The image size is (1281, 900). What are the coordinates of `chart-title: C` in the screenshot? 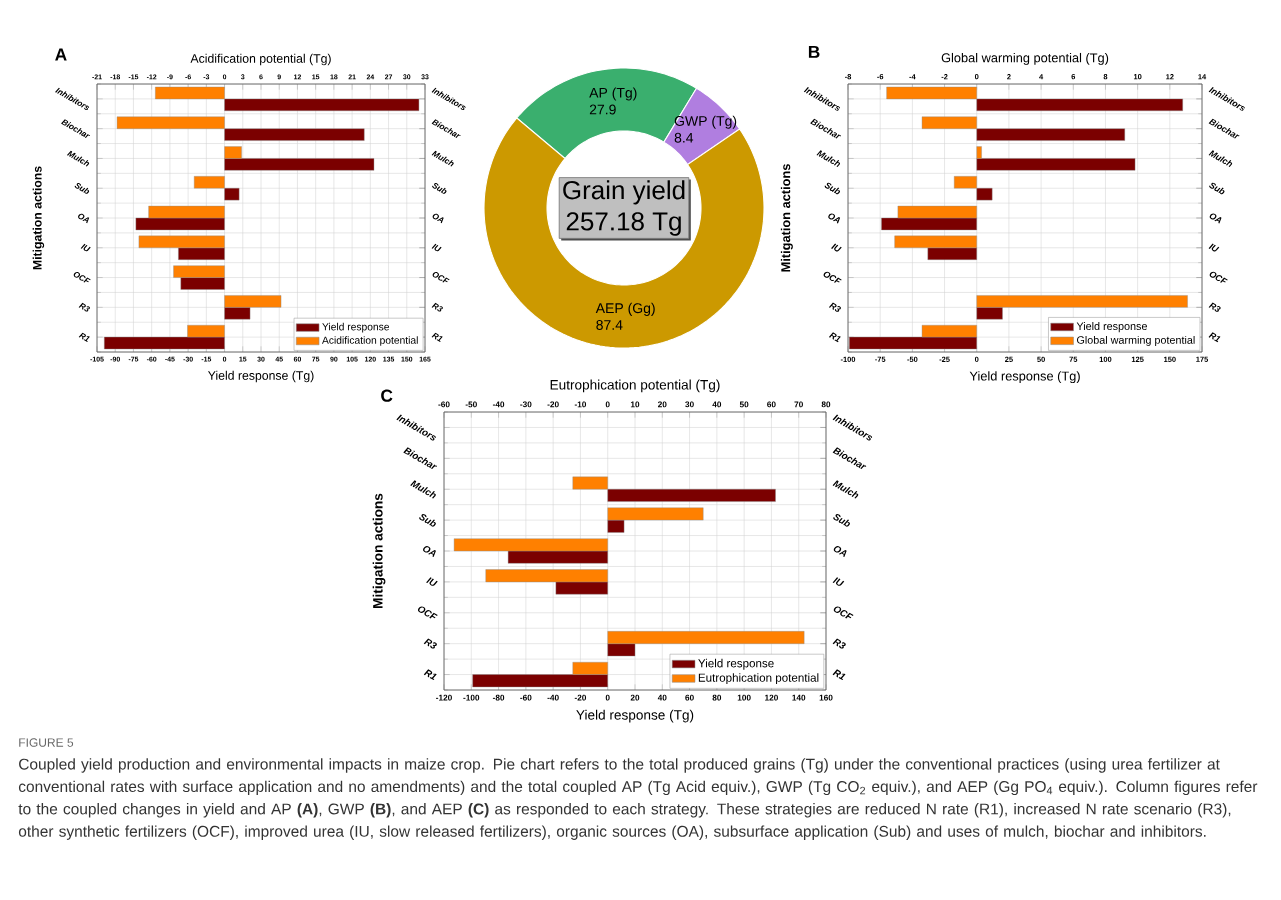 It's located at (387, 395).